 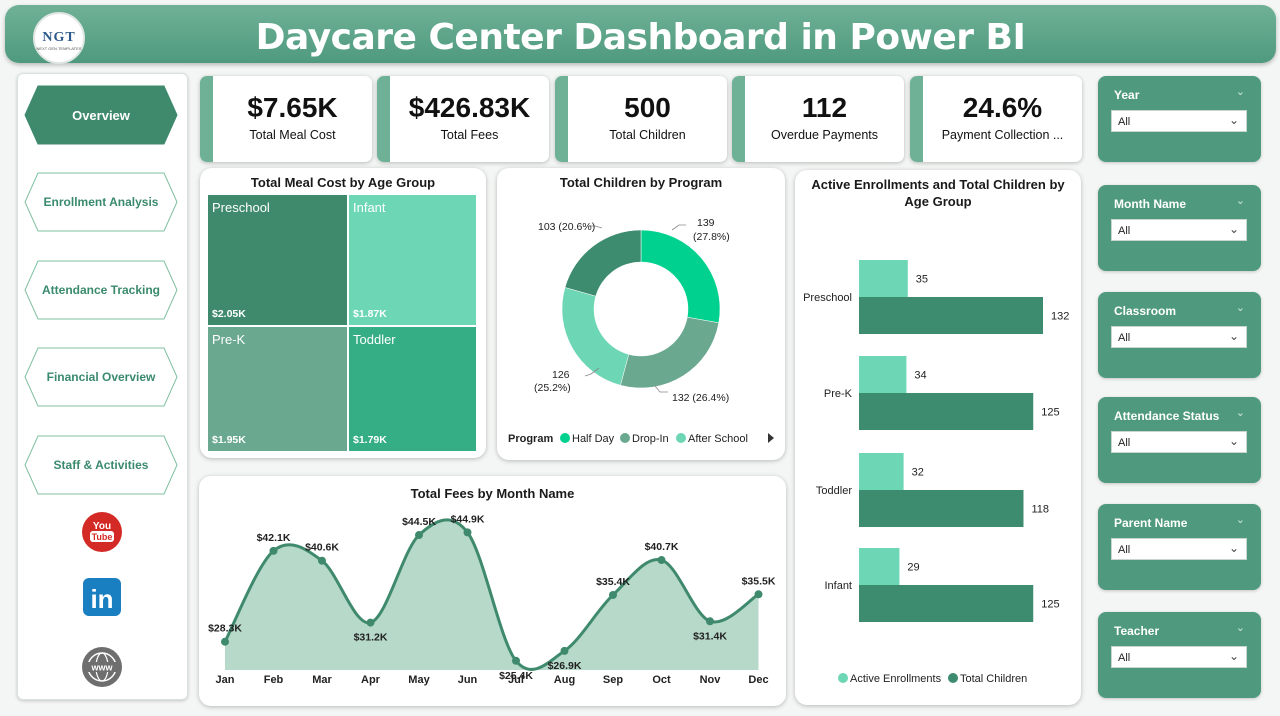 What do you see at coordinates (818, 119) in the screenshot?
I see `kpi-card-overdue-payments: 112 Overdue Payments` at bounding box center [818, 119].